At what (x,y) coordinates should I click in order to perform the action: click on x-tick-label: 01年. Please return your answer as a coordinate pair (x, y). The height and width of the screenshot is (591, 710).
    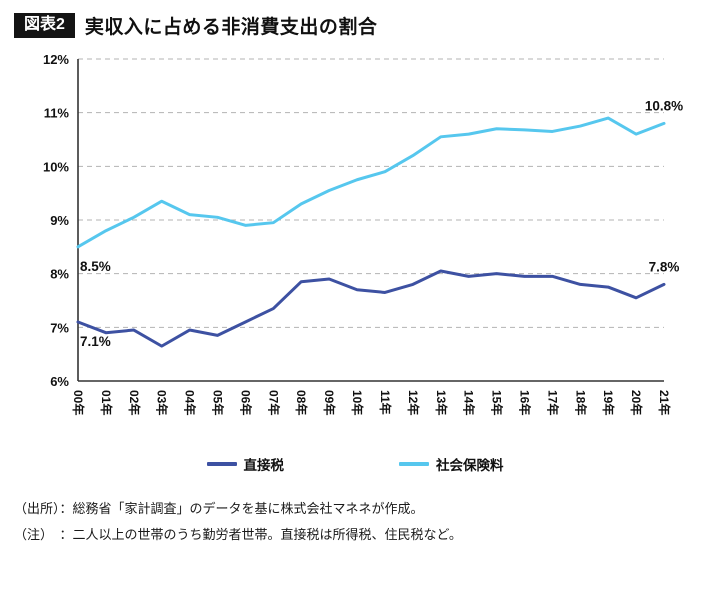
    Looking at the image, I should click on (106, 402).